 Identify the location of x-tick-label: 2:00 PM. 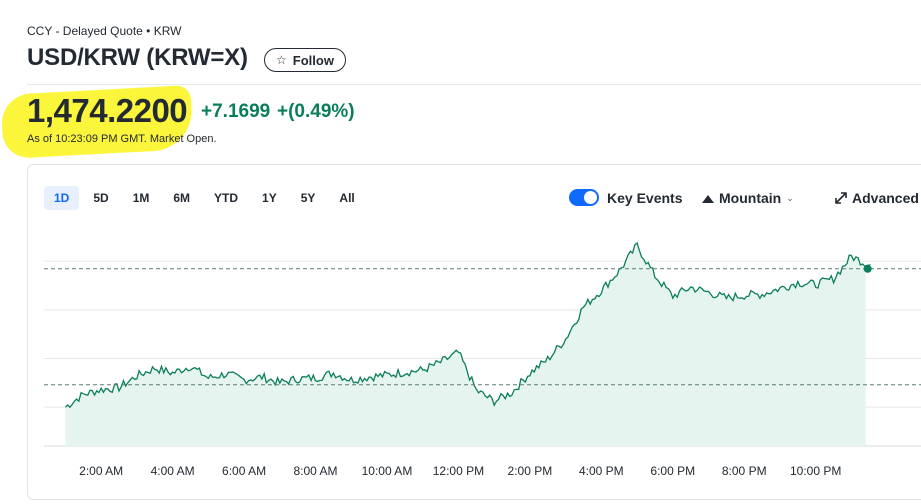
(530, 471).